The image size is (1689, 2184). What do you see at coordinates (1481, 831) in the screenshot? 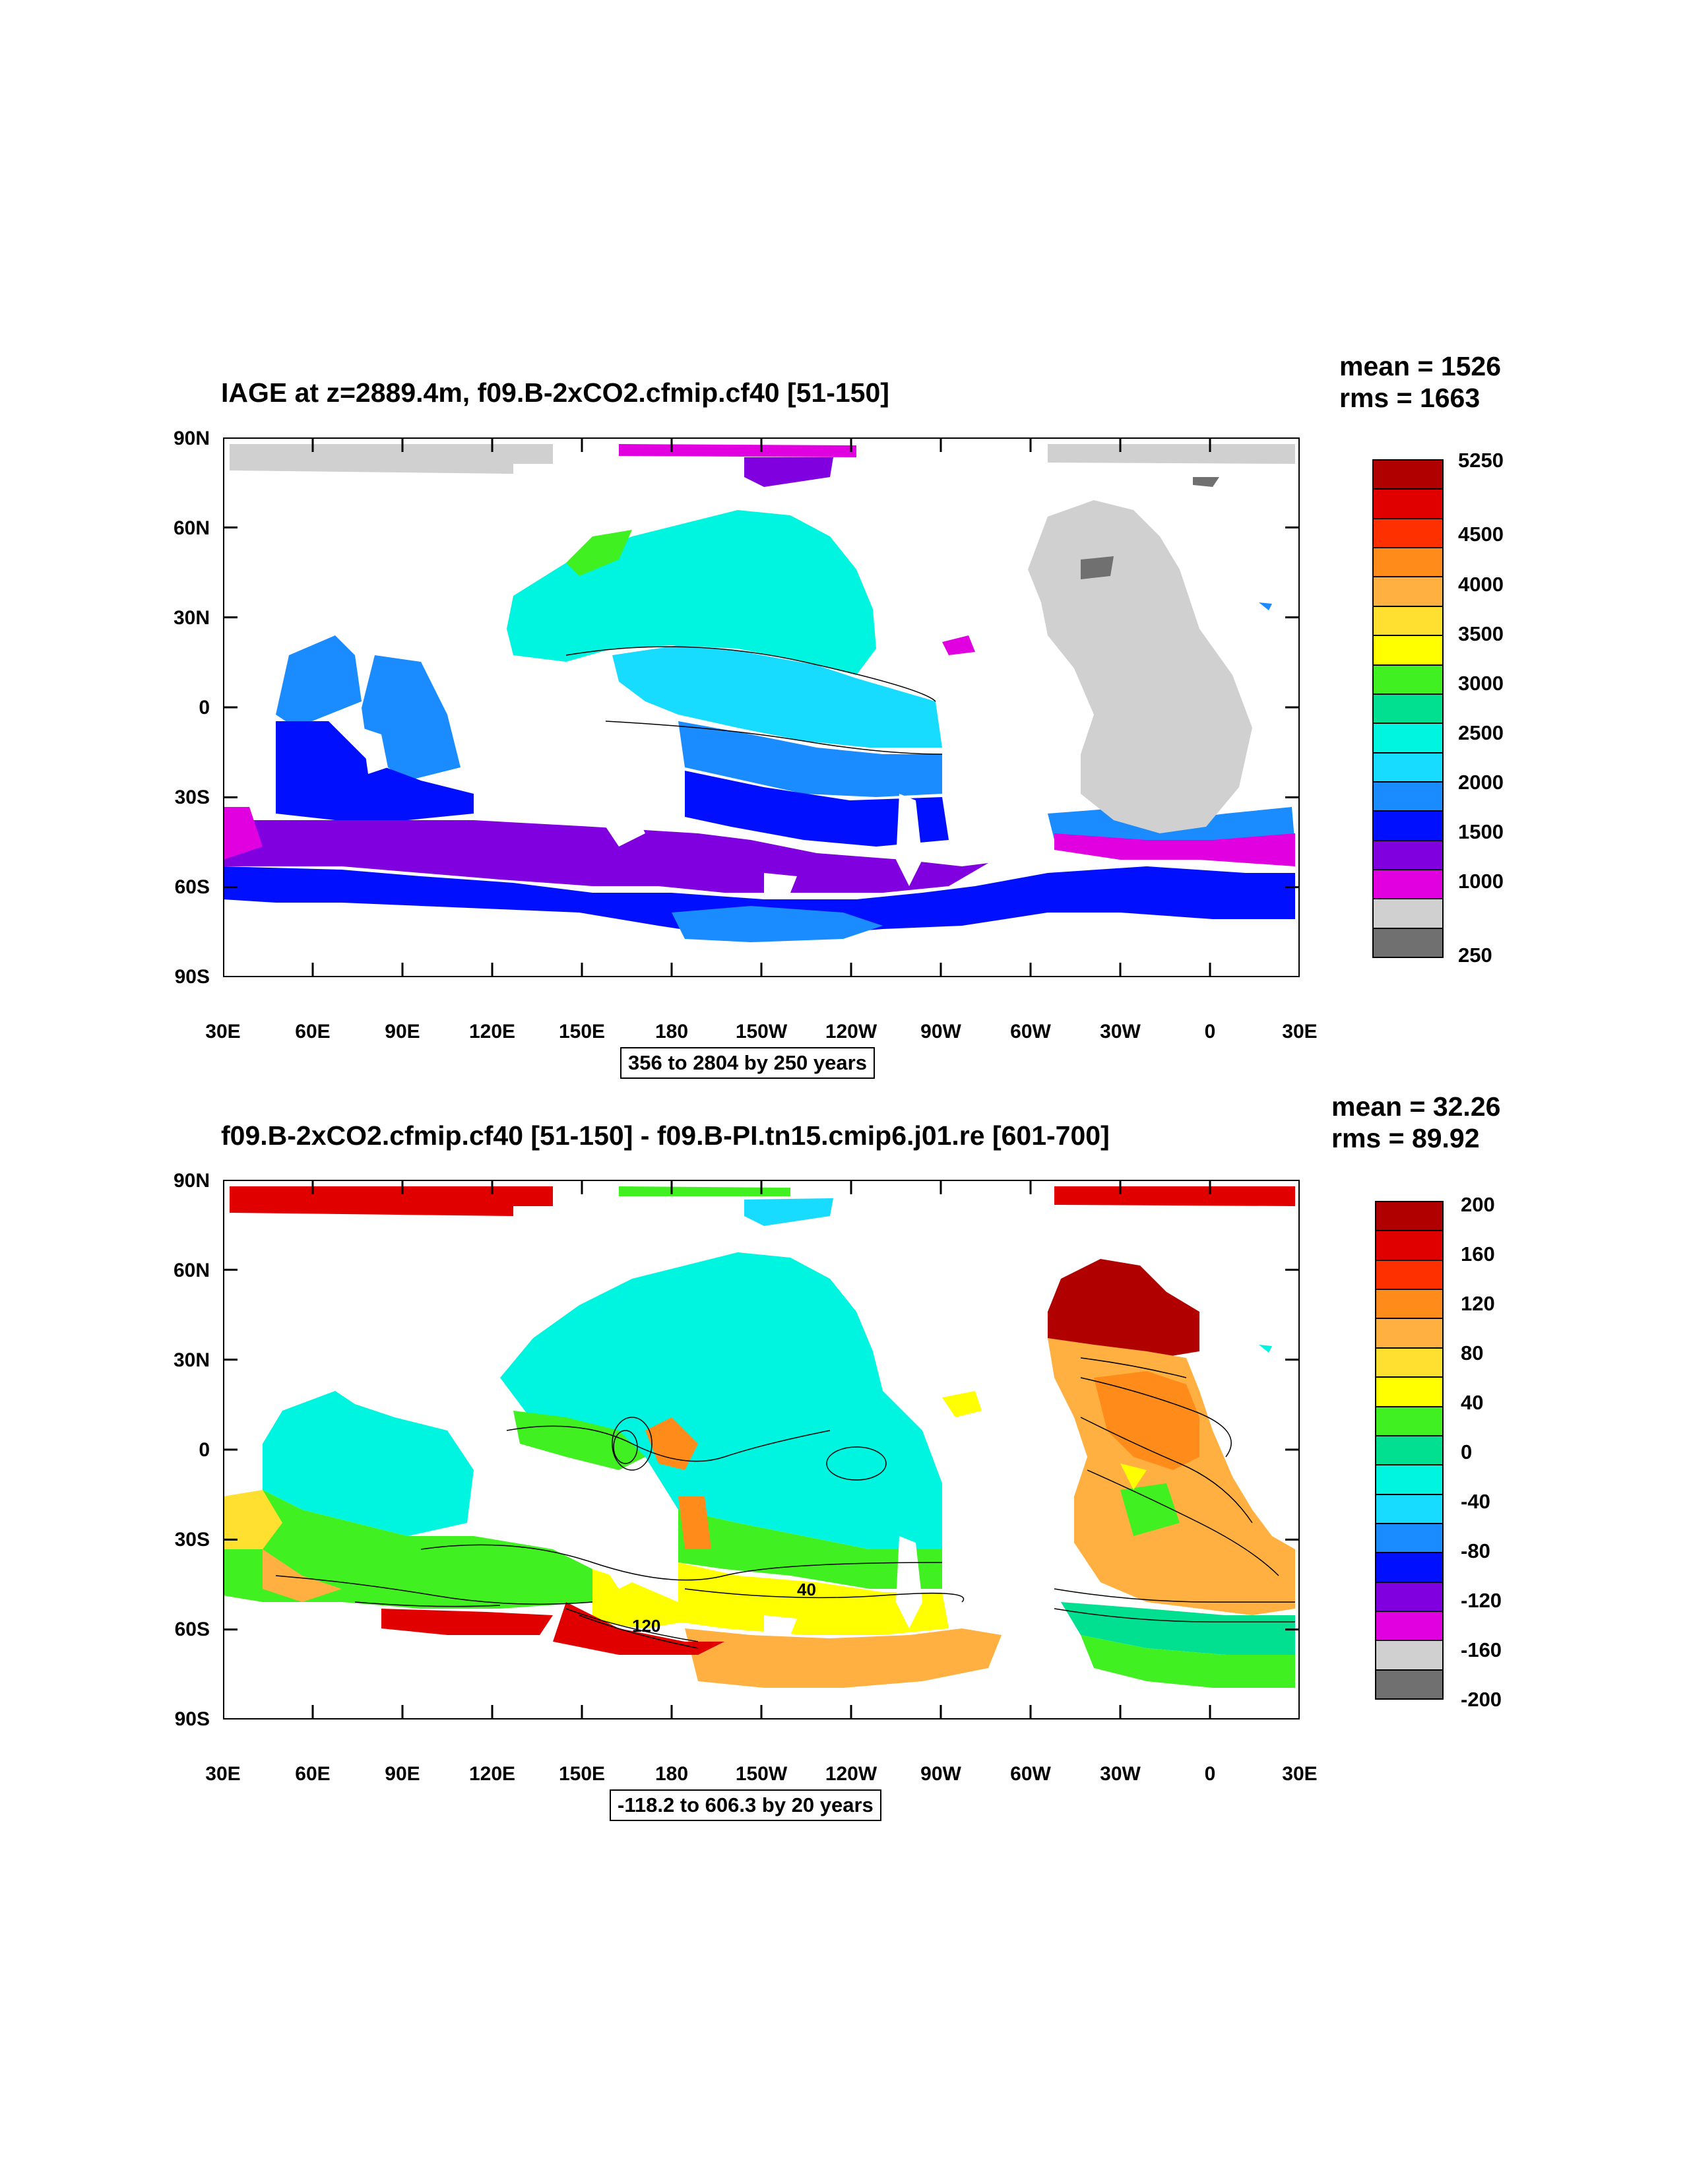
I see `colorbar-1-label: 1500` at bounding box center [1481, 831].